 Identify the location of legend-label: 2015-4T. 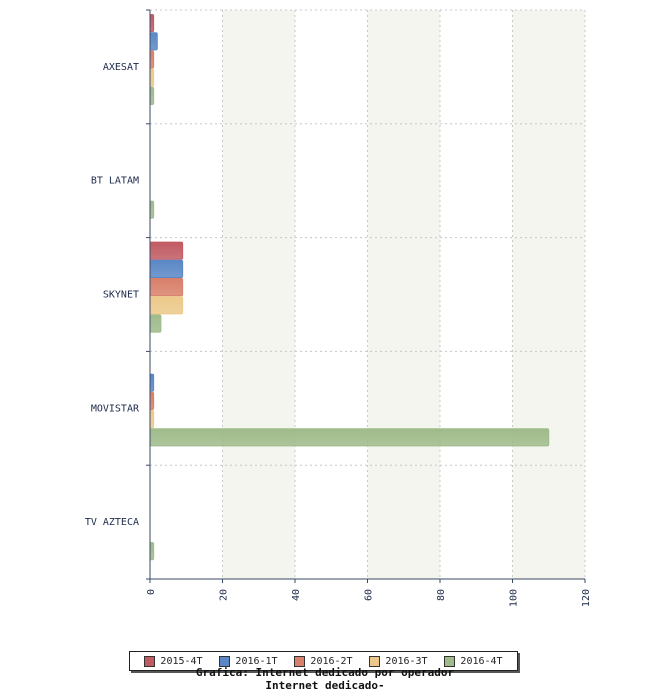
(181, 661).